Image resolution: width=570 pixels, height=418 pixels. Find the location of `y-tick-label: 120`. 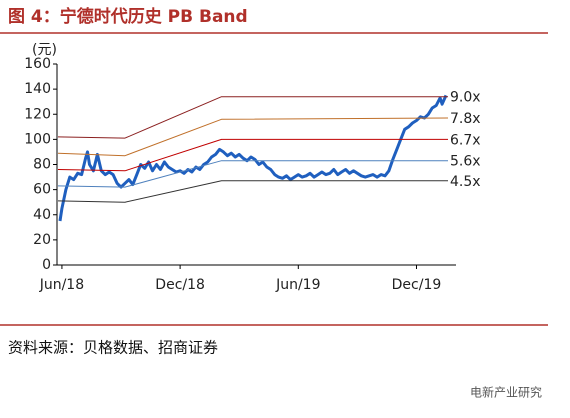

y-tick-label: 120 is located at coordinates (37, 114).